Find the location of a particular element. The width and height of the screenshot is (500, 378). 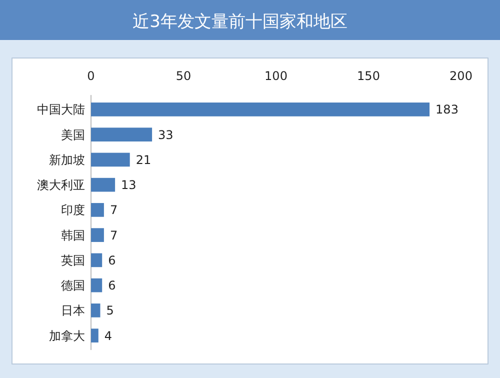

y-tick-label: 英国 is located at coordinates (73, 260).